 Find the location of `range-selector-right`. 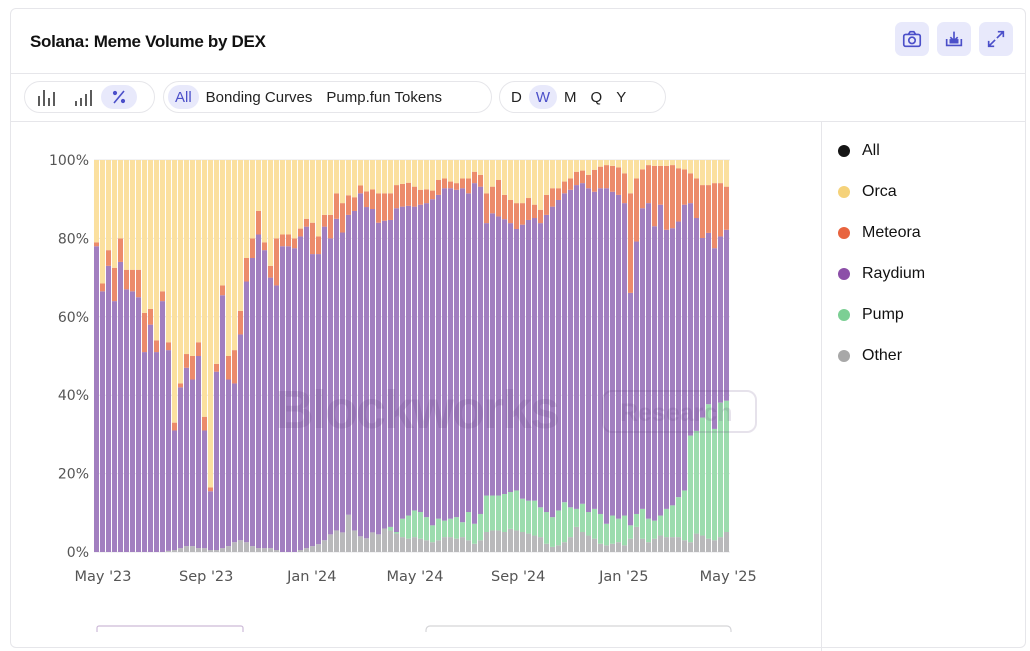

range-selector-right is located at coordinates (578, 628).